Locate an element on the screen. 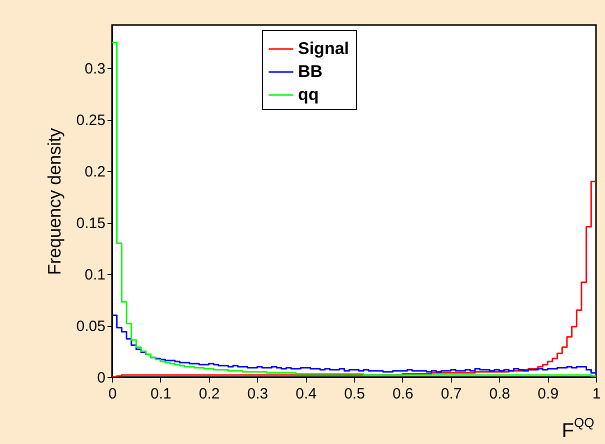  legend-label: Signal is located at coordinates (324, 48).